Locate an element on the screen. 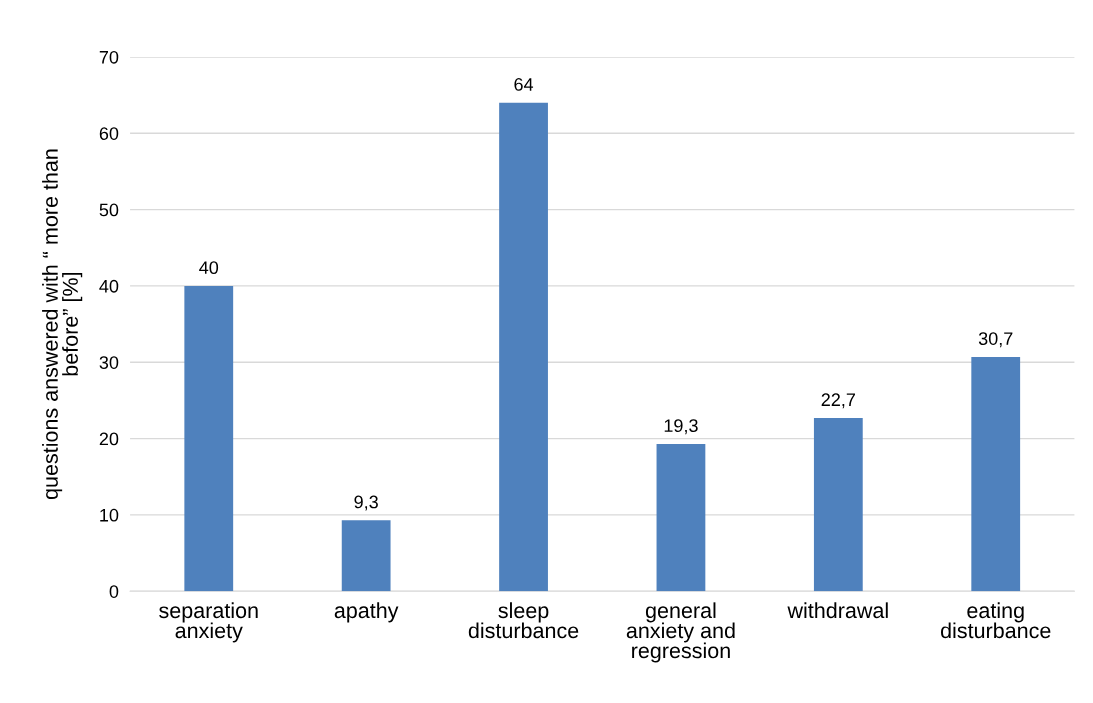 This screenshot has width=1093, height=703. y-tick-label: 40 is located at coordinates (109, 286).